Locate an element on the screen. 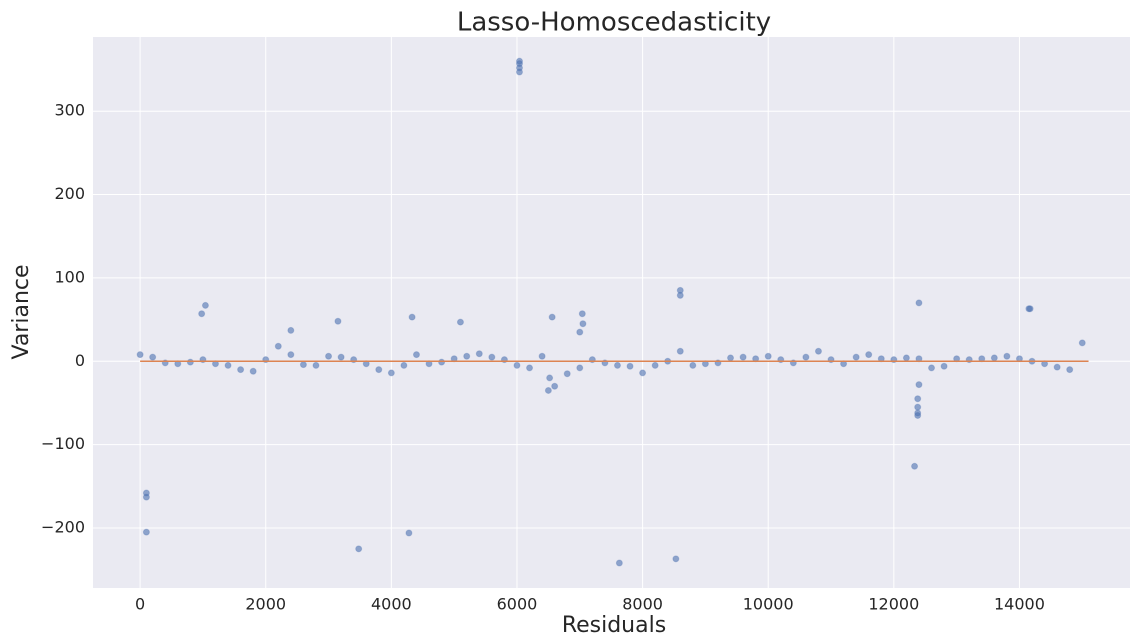 This screenshot has height=641, width=1130. x-tick-label: 8000 is located at coordinates (642, 604).